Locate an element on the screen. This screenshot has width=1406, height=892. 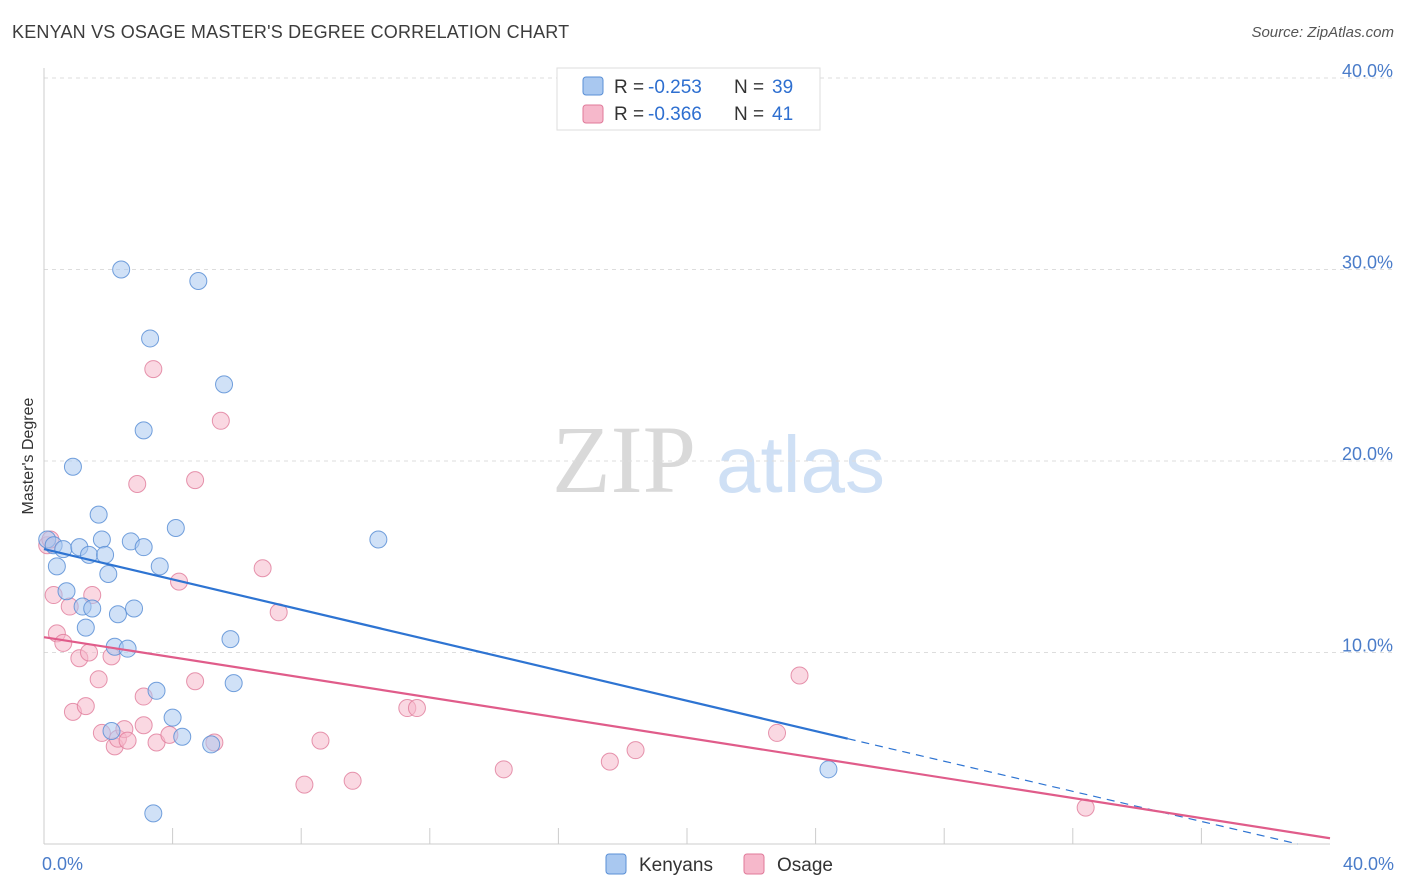
legend-r-value-osage: -0.366 is located at coordinates (675, 114).